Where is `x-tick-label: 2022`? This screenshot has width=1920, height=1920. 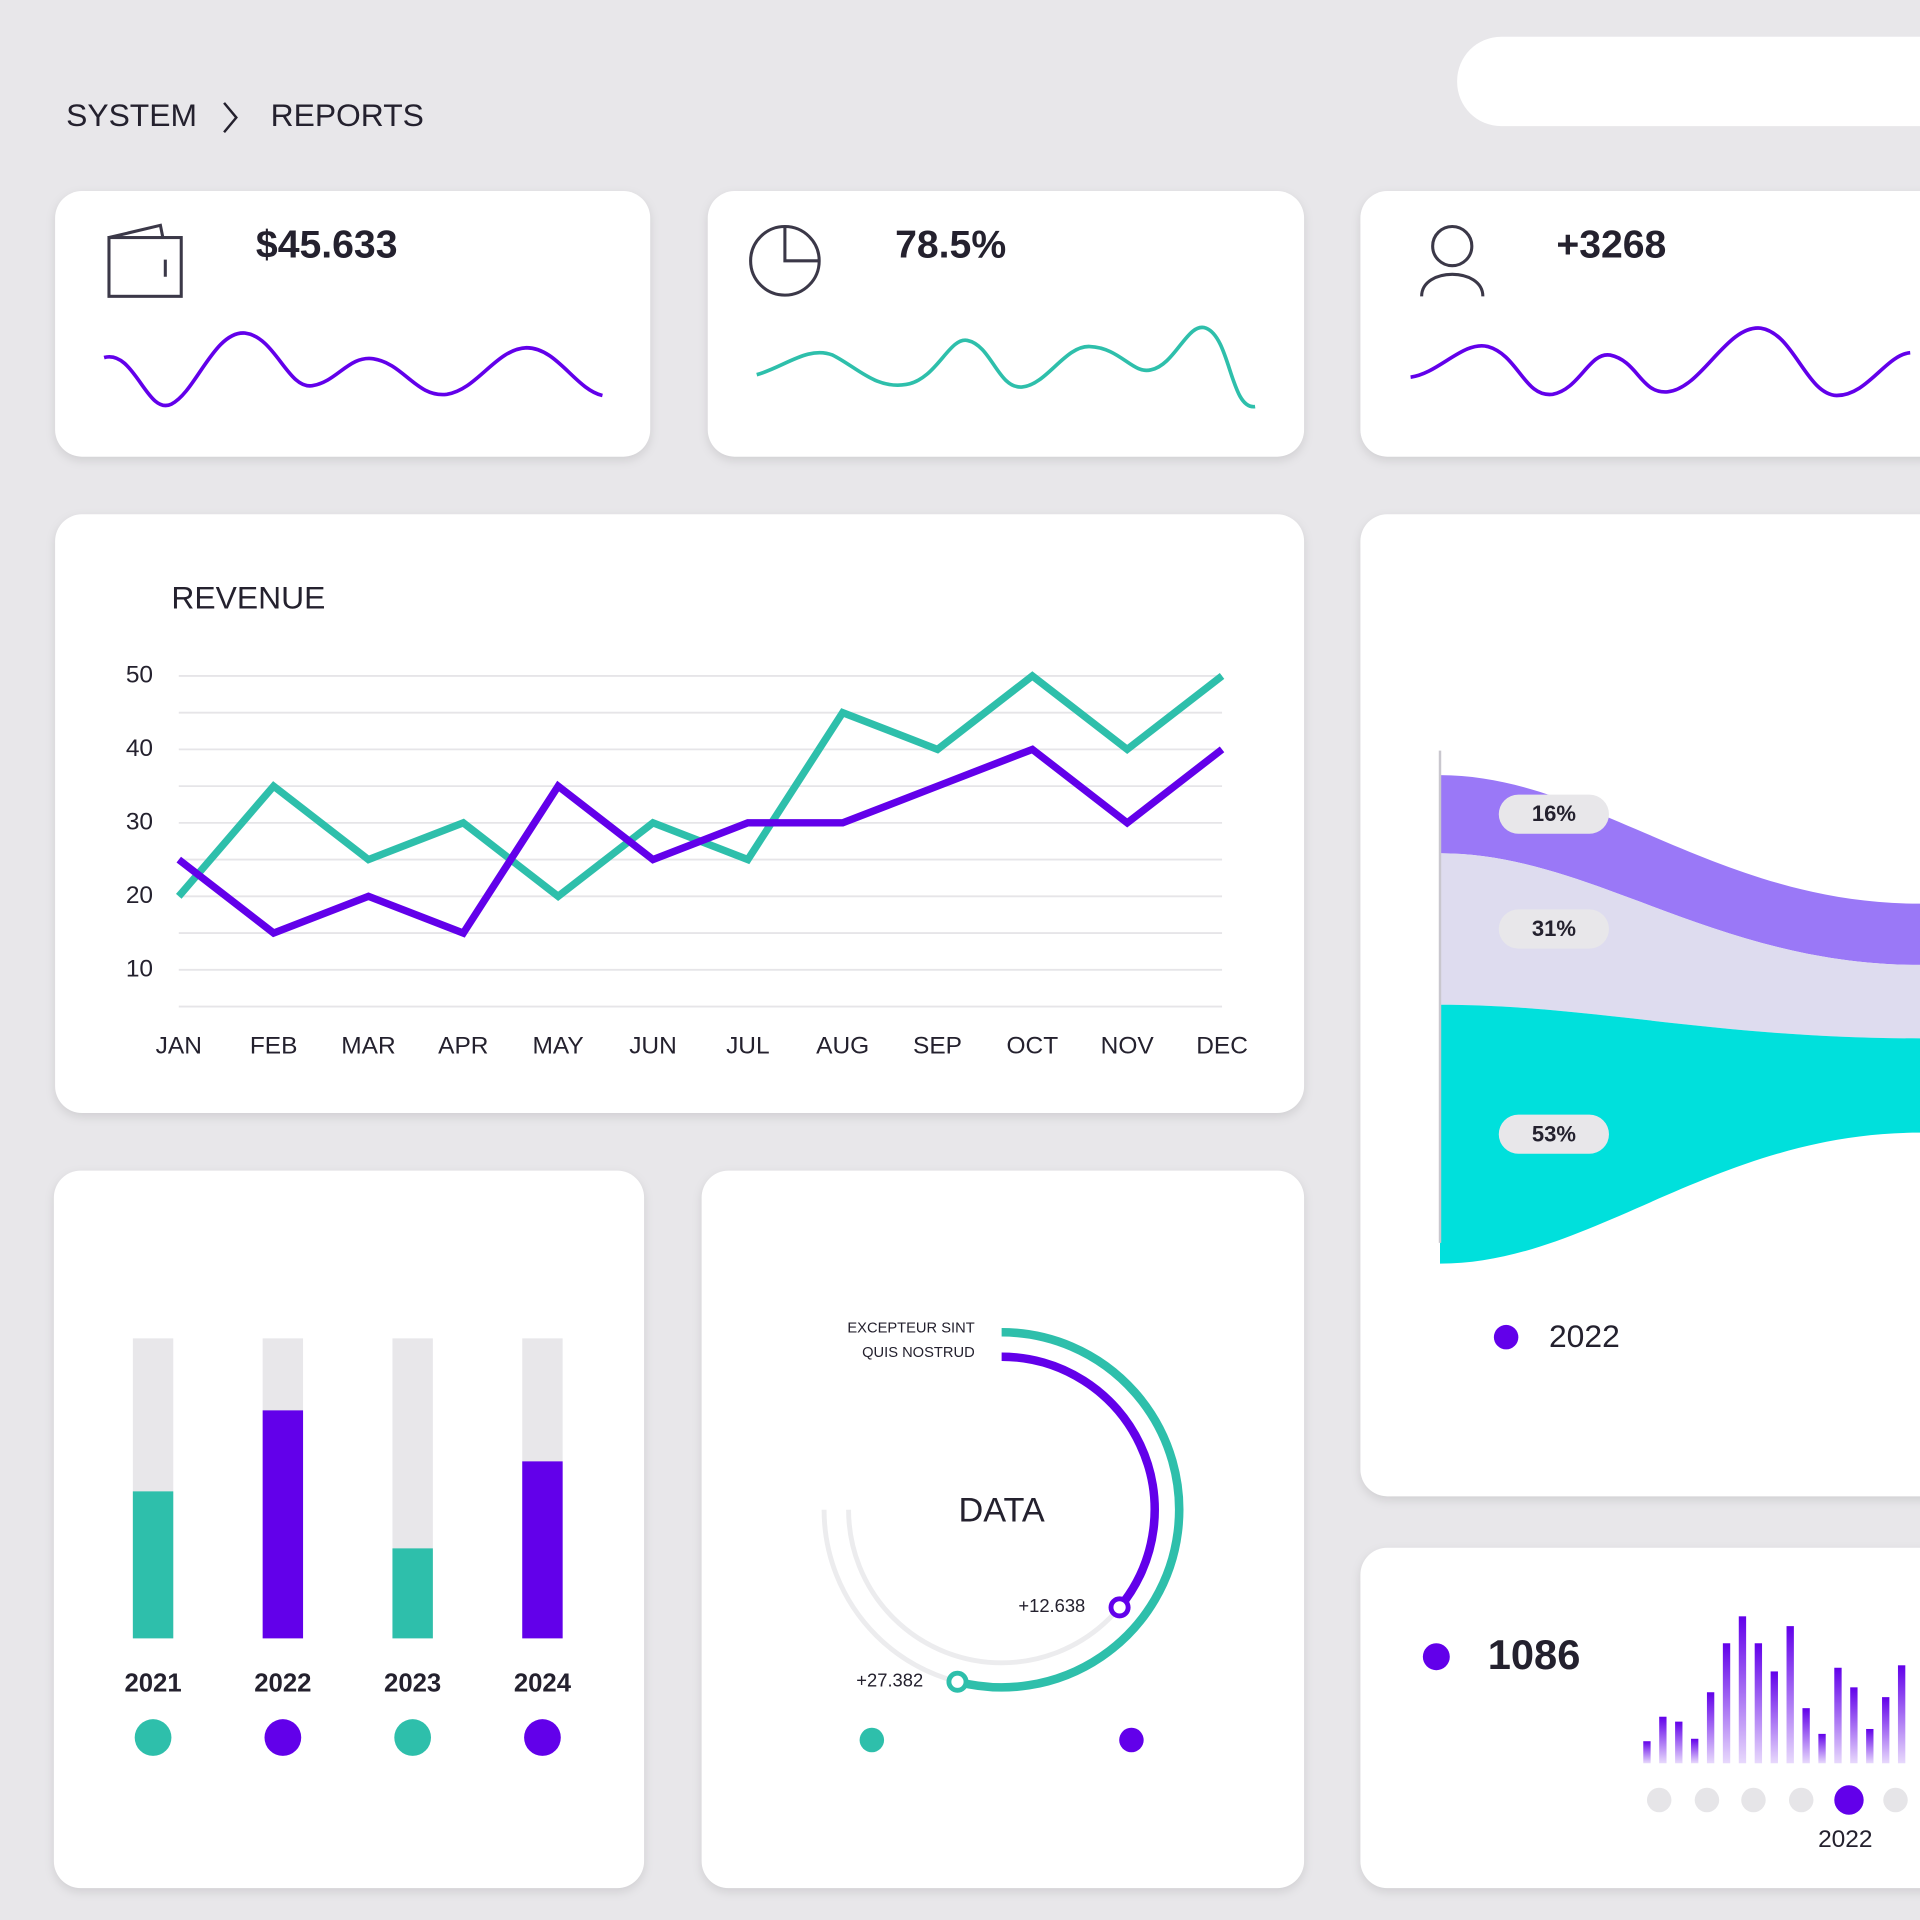 x-tick-label: 2022 is located at coordinates (282, 1684).